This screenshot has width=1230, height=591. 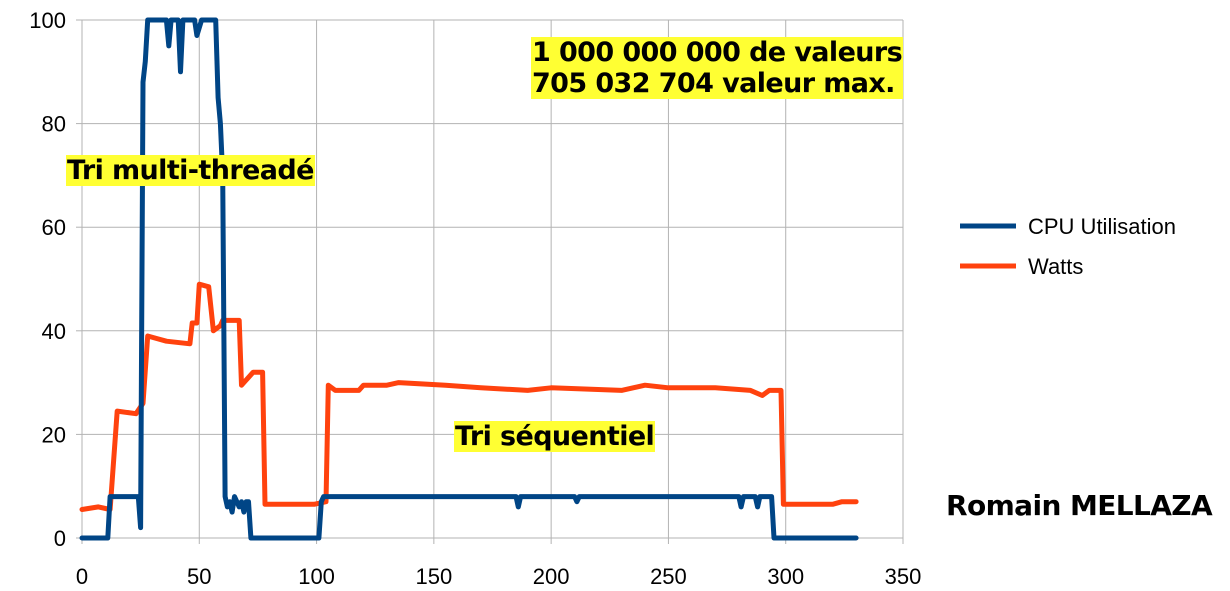 I want to click on legend: CPU Utilisation Watts, so click(x=1068, y=246).